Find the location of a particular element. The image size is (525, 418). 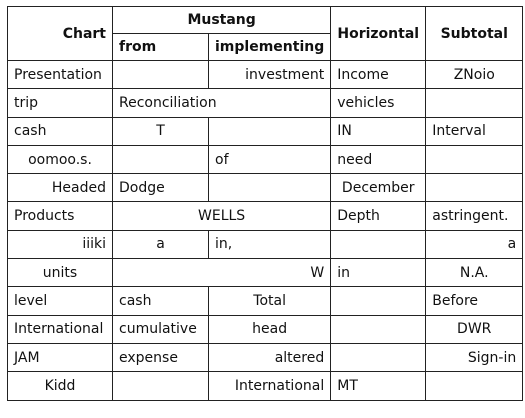

header-implementing: implementing is located at coordinates (269, 47).